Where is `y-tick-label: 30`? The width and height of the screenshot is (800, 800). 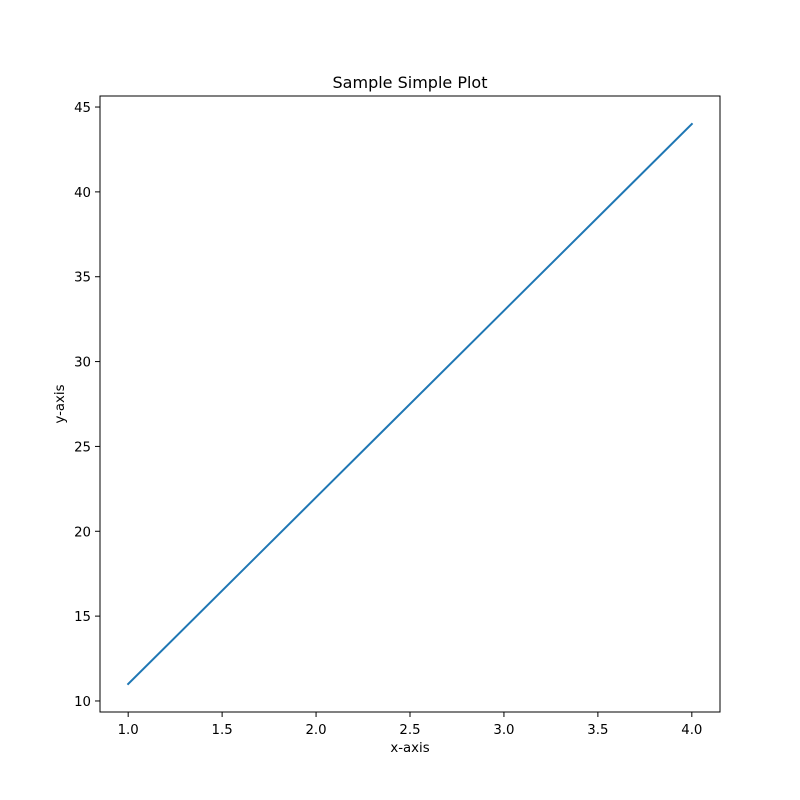 y-tick-label: 30 is located at coordinates (82, 363).